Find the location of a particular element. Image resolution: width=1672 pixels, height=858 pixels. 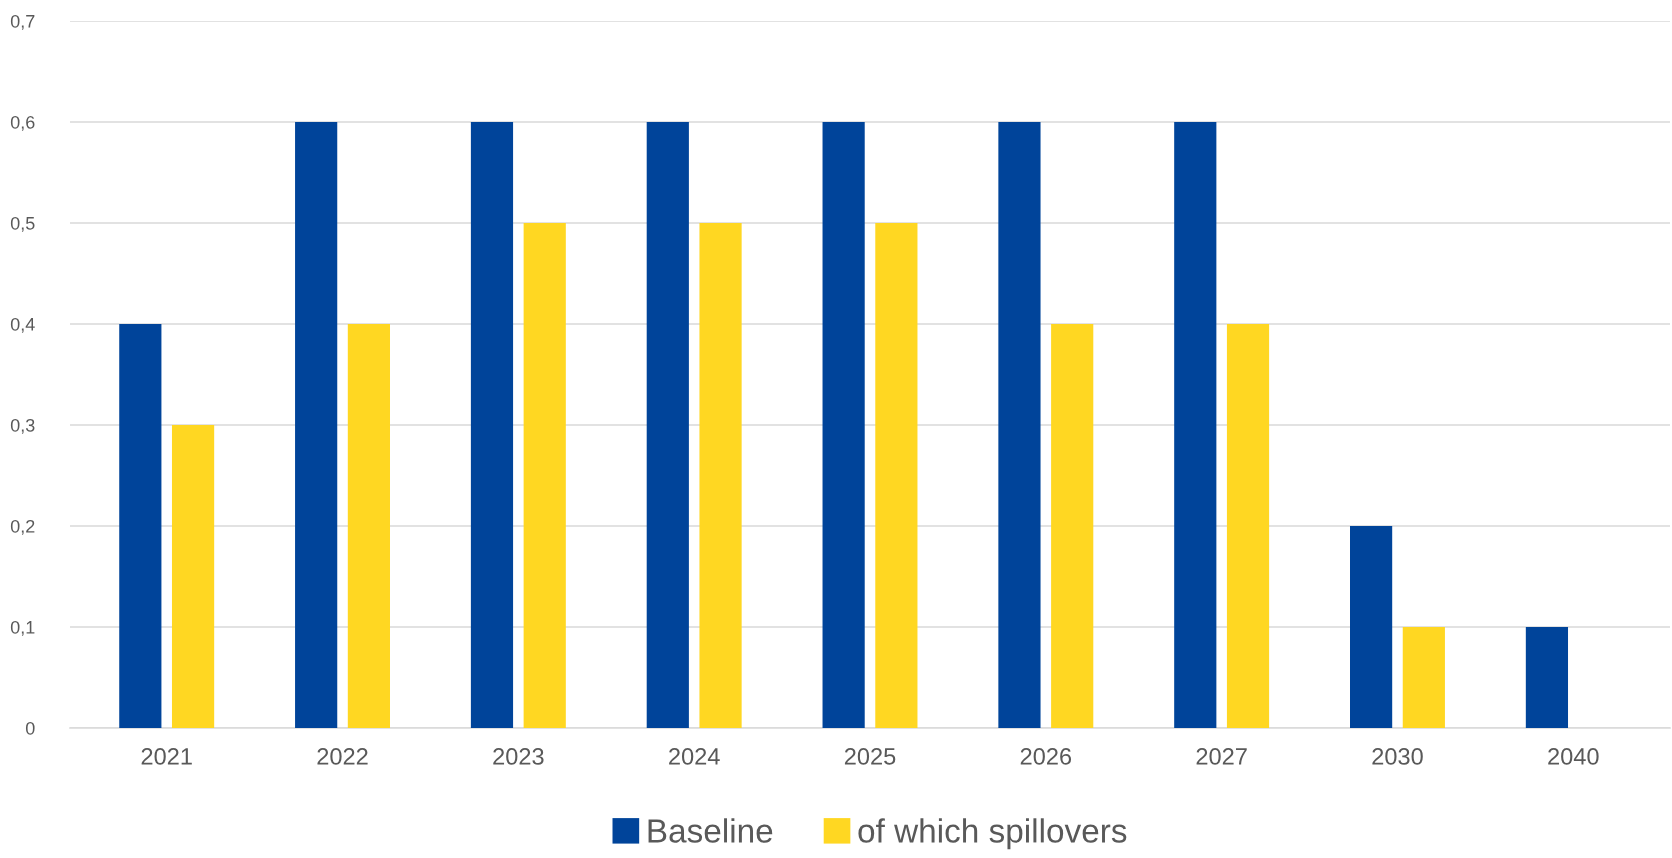

y-tick-label: 0,3 is located at coordinates (22, 426).